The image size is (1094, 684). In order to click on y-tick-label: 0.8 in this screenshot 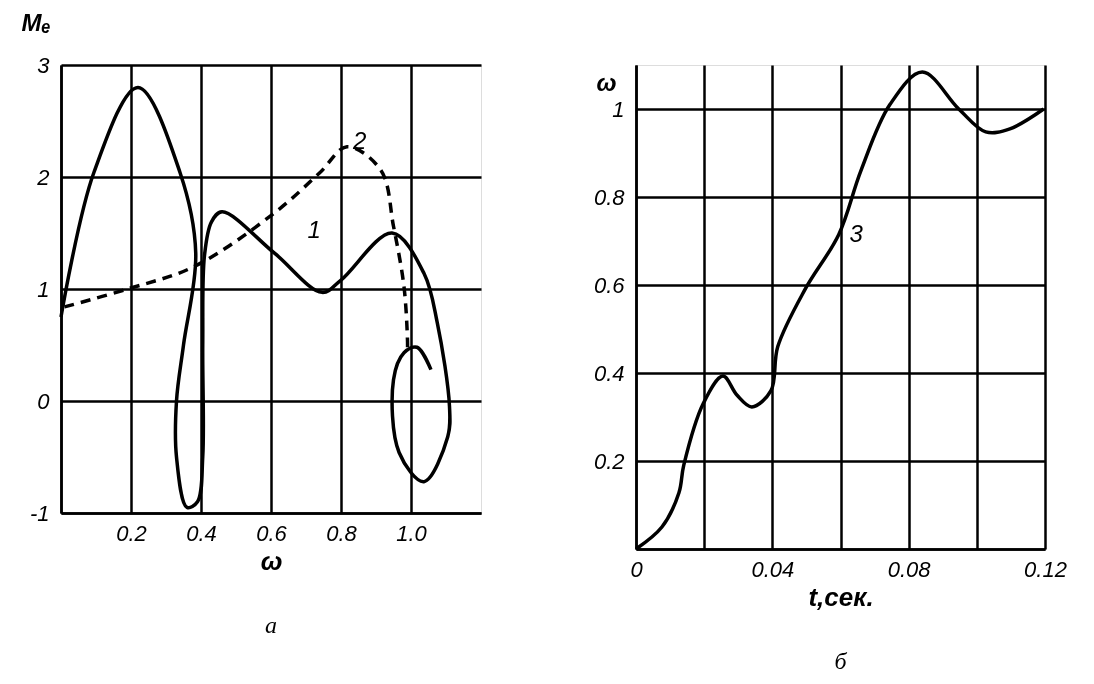, I will do `click(609, 197)`.